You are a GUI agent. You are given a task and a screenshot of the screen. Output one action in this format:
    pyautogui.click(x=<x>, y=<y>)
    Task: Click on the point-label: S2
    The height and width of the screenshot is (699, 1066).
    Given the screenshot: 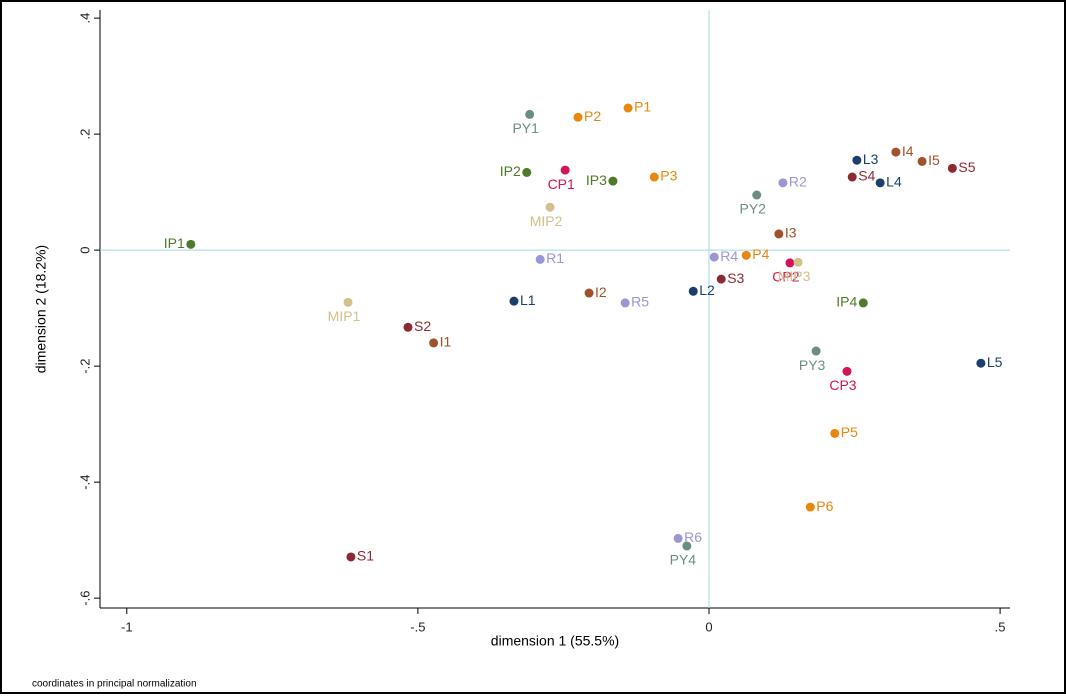 What is the action you would take?
    pyautogui.click(x=422, y=326)
    